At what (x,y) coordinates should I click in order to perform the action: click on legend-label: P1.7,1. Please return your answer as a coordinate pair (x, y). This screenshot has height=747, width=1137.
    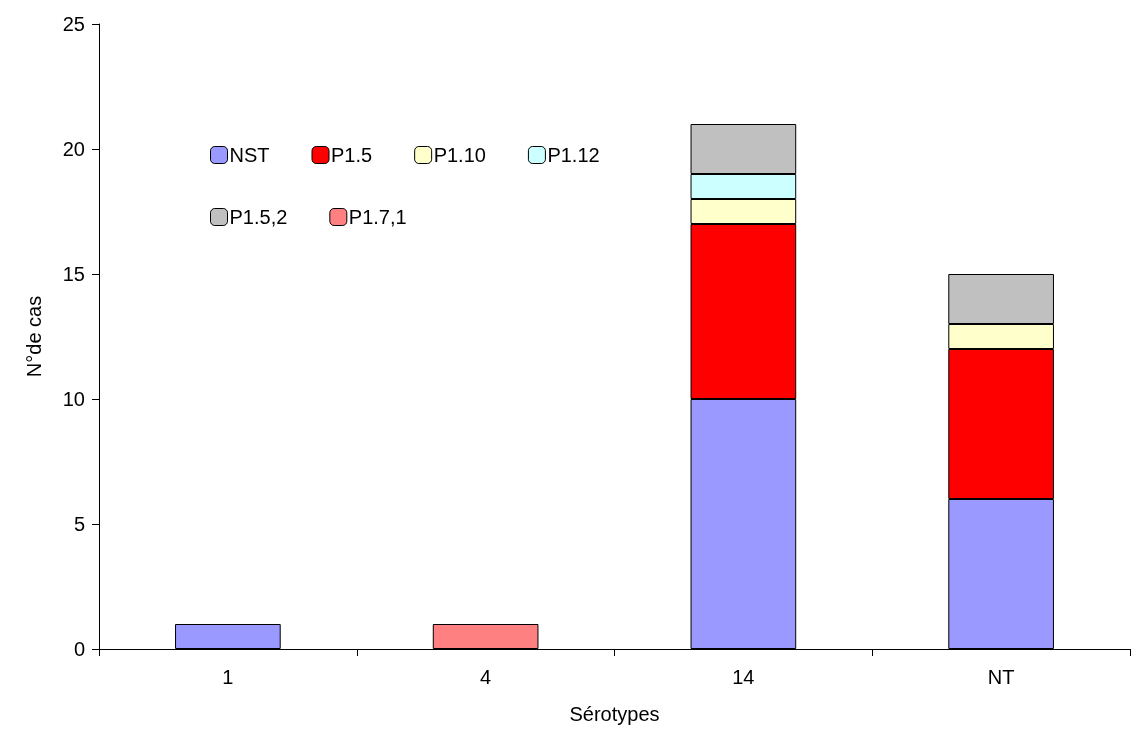
    Looking at the image, I should click on (377, 217).